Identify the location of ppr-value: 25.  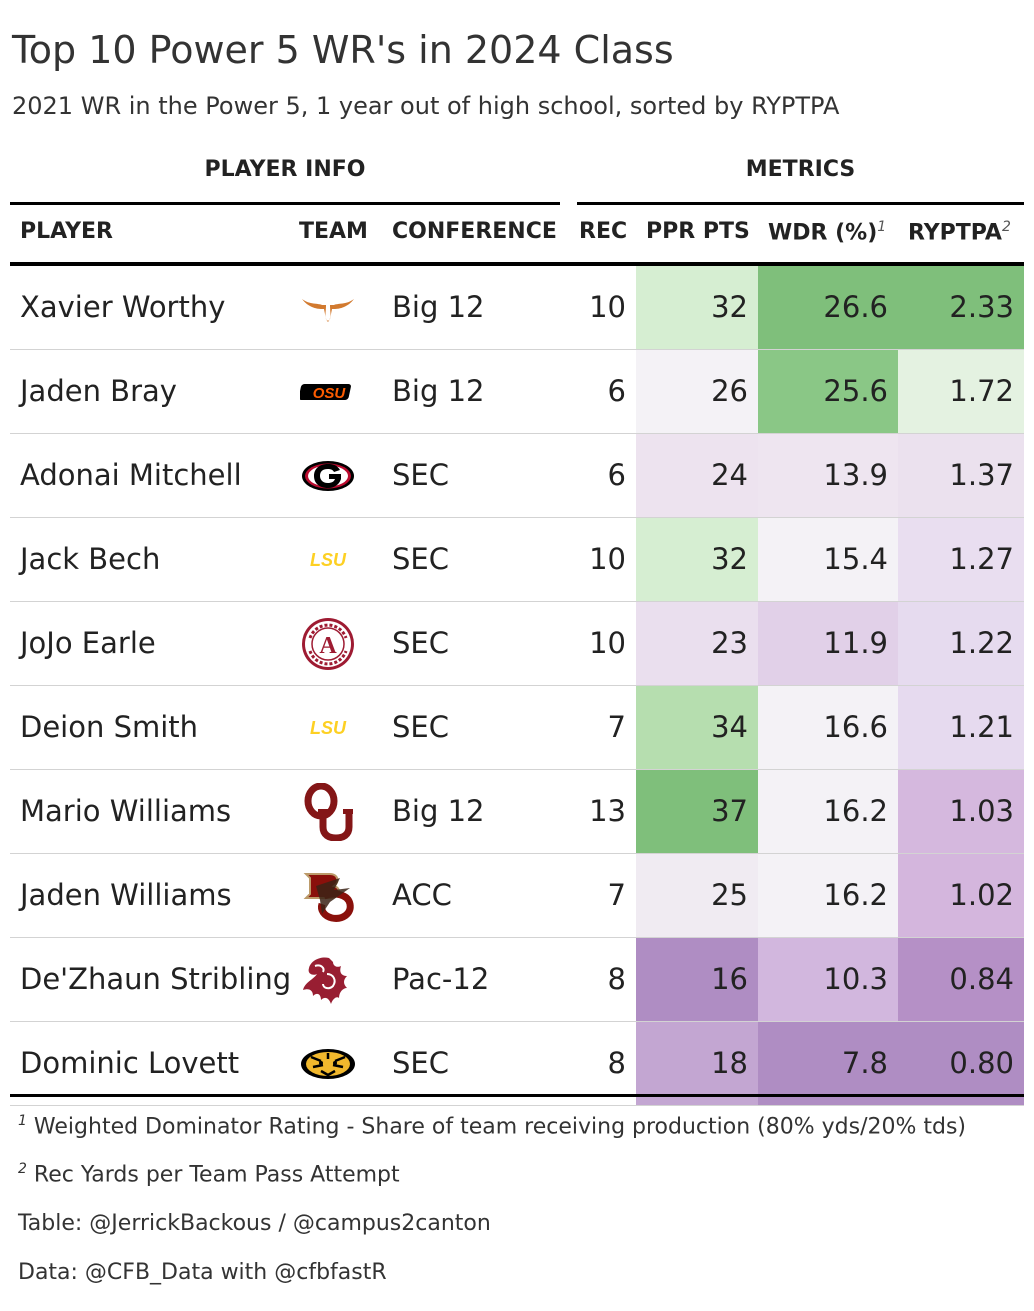
(697, 895).